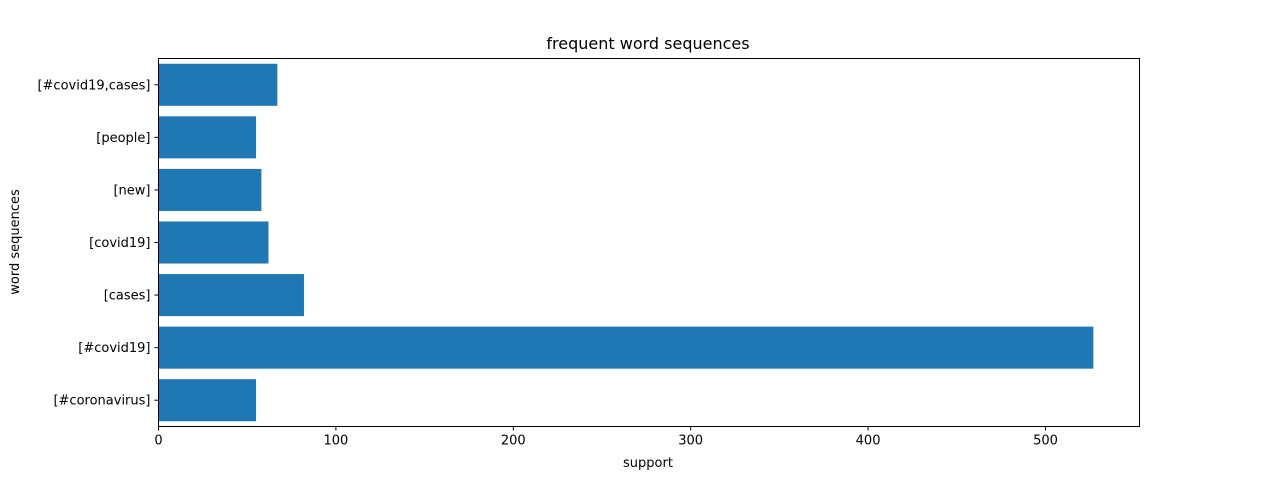 This screenshot has width=1266, height=480. What do you see at coordinates (648, 463) in the screenshot?
I see `x-axis-label: support` at bounding box center [648, 463].